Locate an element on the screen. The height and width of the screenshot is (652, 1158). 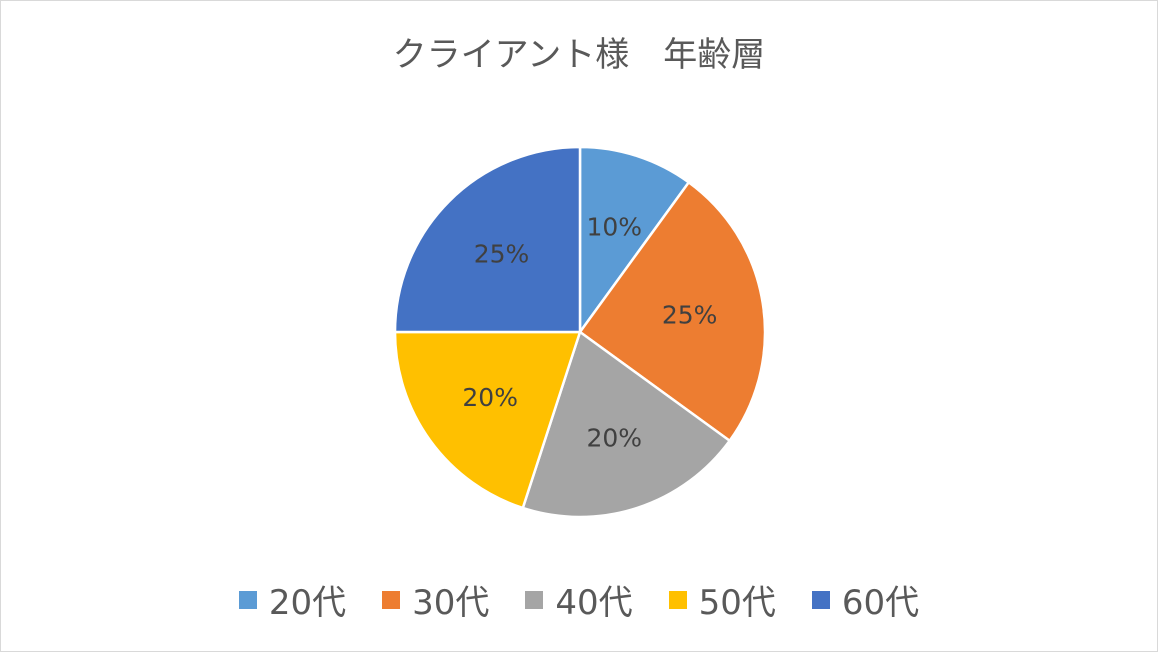
chart-title: クライアント様 年齢層 is located at coordinates (579, 55).